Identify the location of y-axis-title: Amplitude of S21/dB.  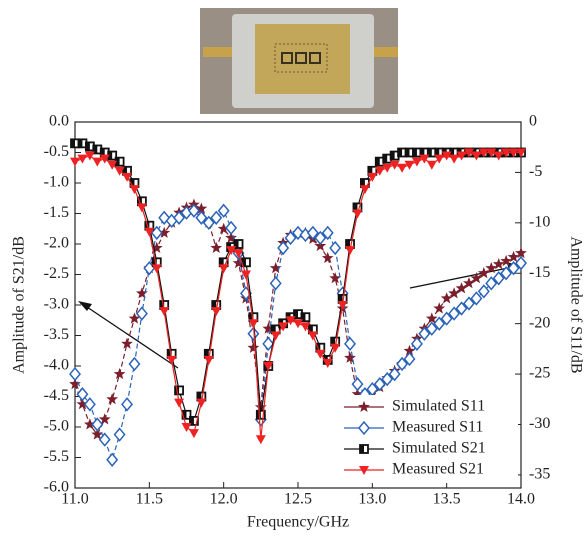
(19, 305).